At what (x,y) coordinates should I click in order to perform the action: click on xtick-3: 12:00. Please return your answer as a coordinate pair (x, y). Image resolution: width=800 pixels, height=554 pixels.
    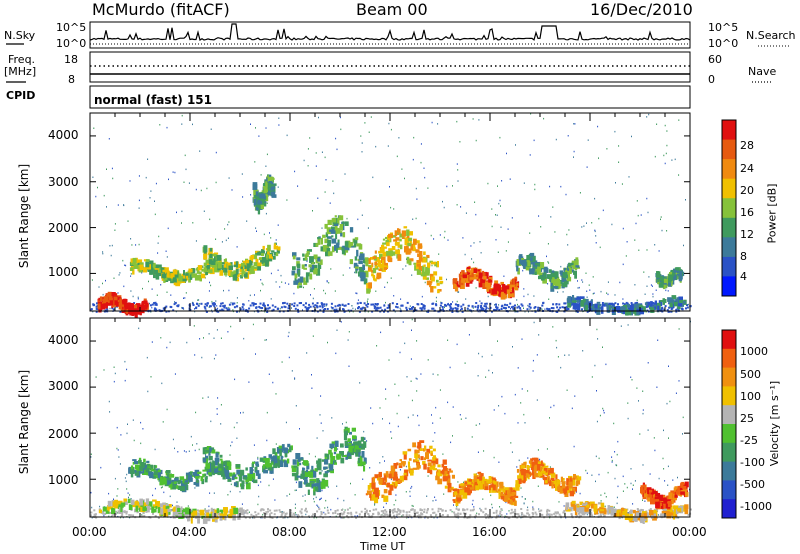
    Looking at the image, I should click on (389, 532).